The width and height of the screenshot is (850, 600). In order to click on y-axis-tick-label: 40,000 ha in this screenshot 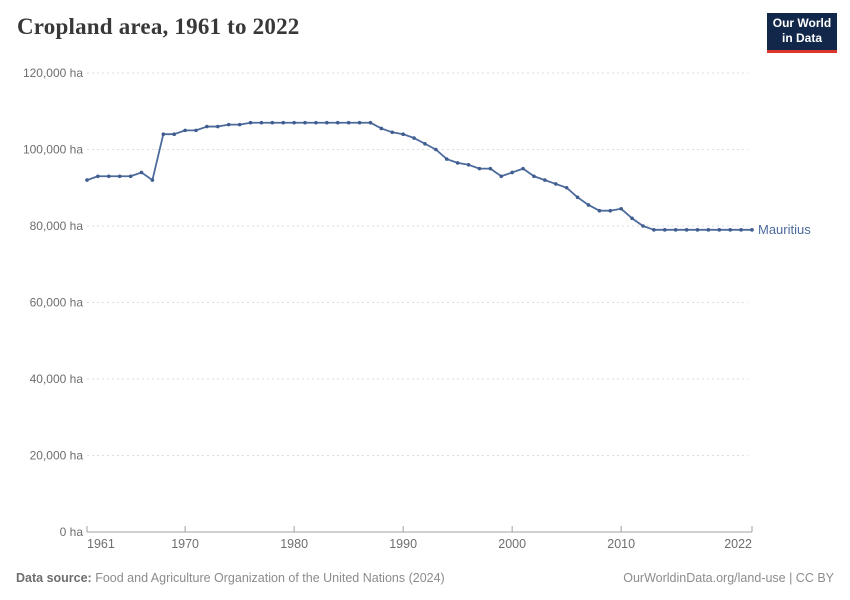, I will do `click(57, 379)`.